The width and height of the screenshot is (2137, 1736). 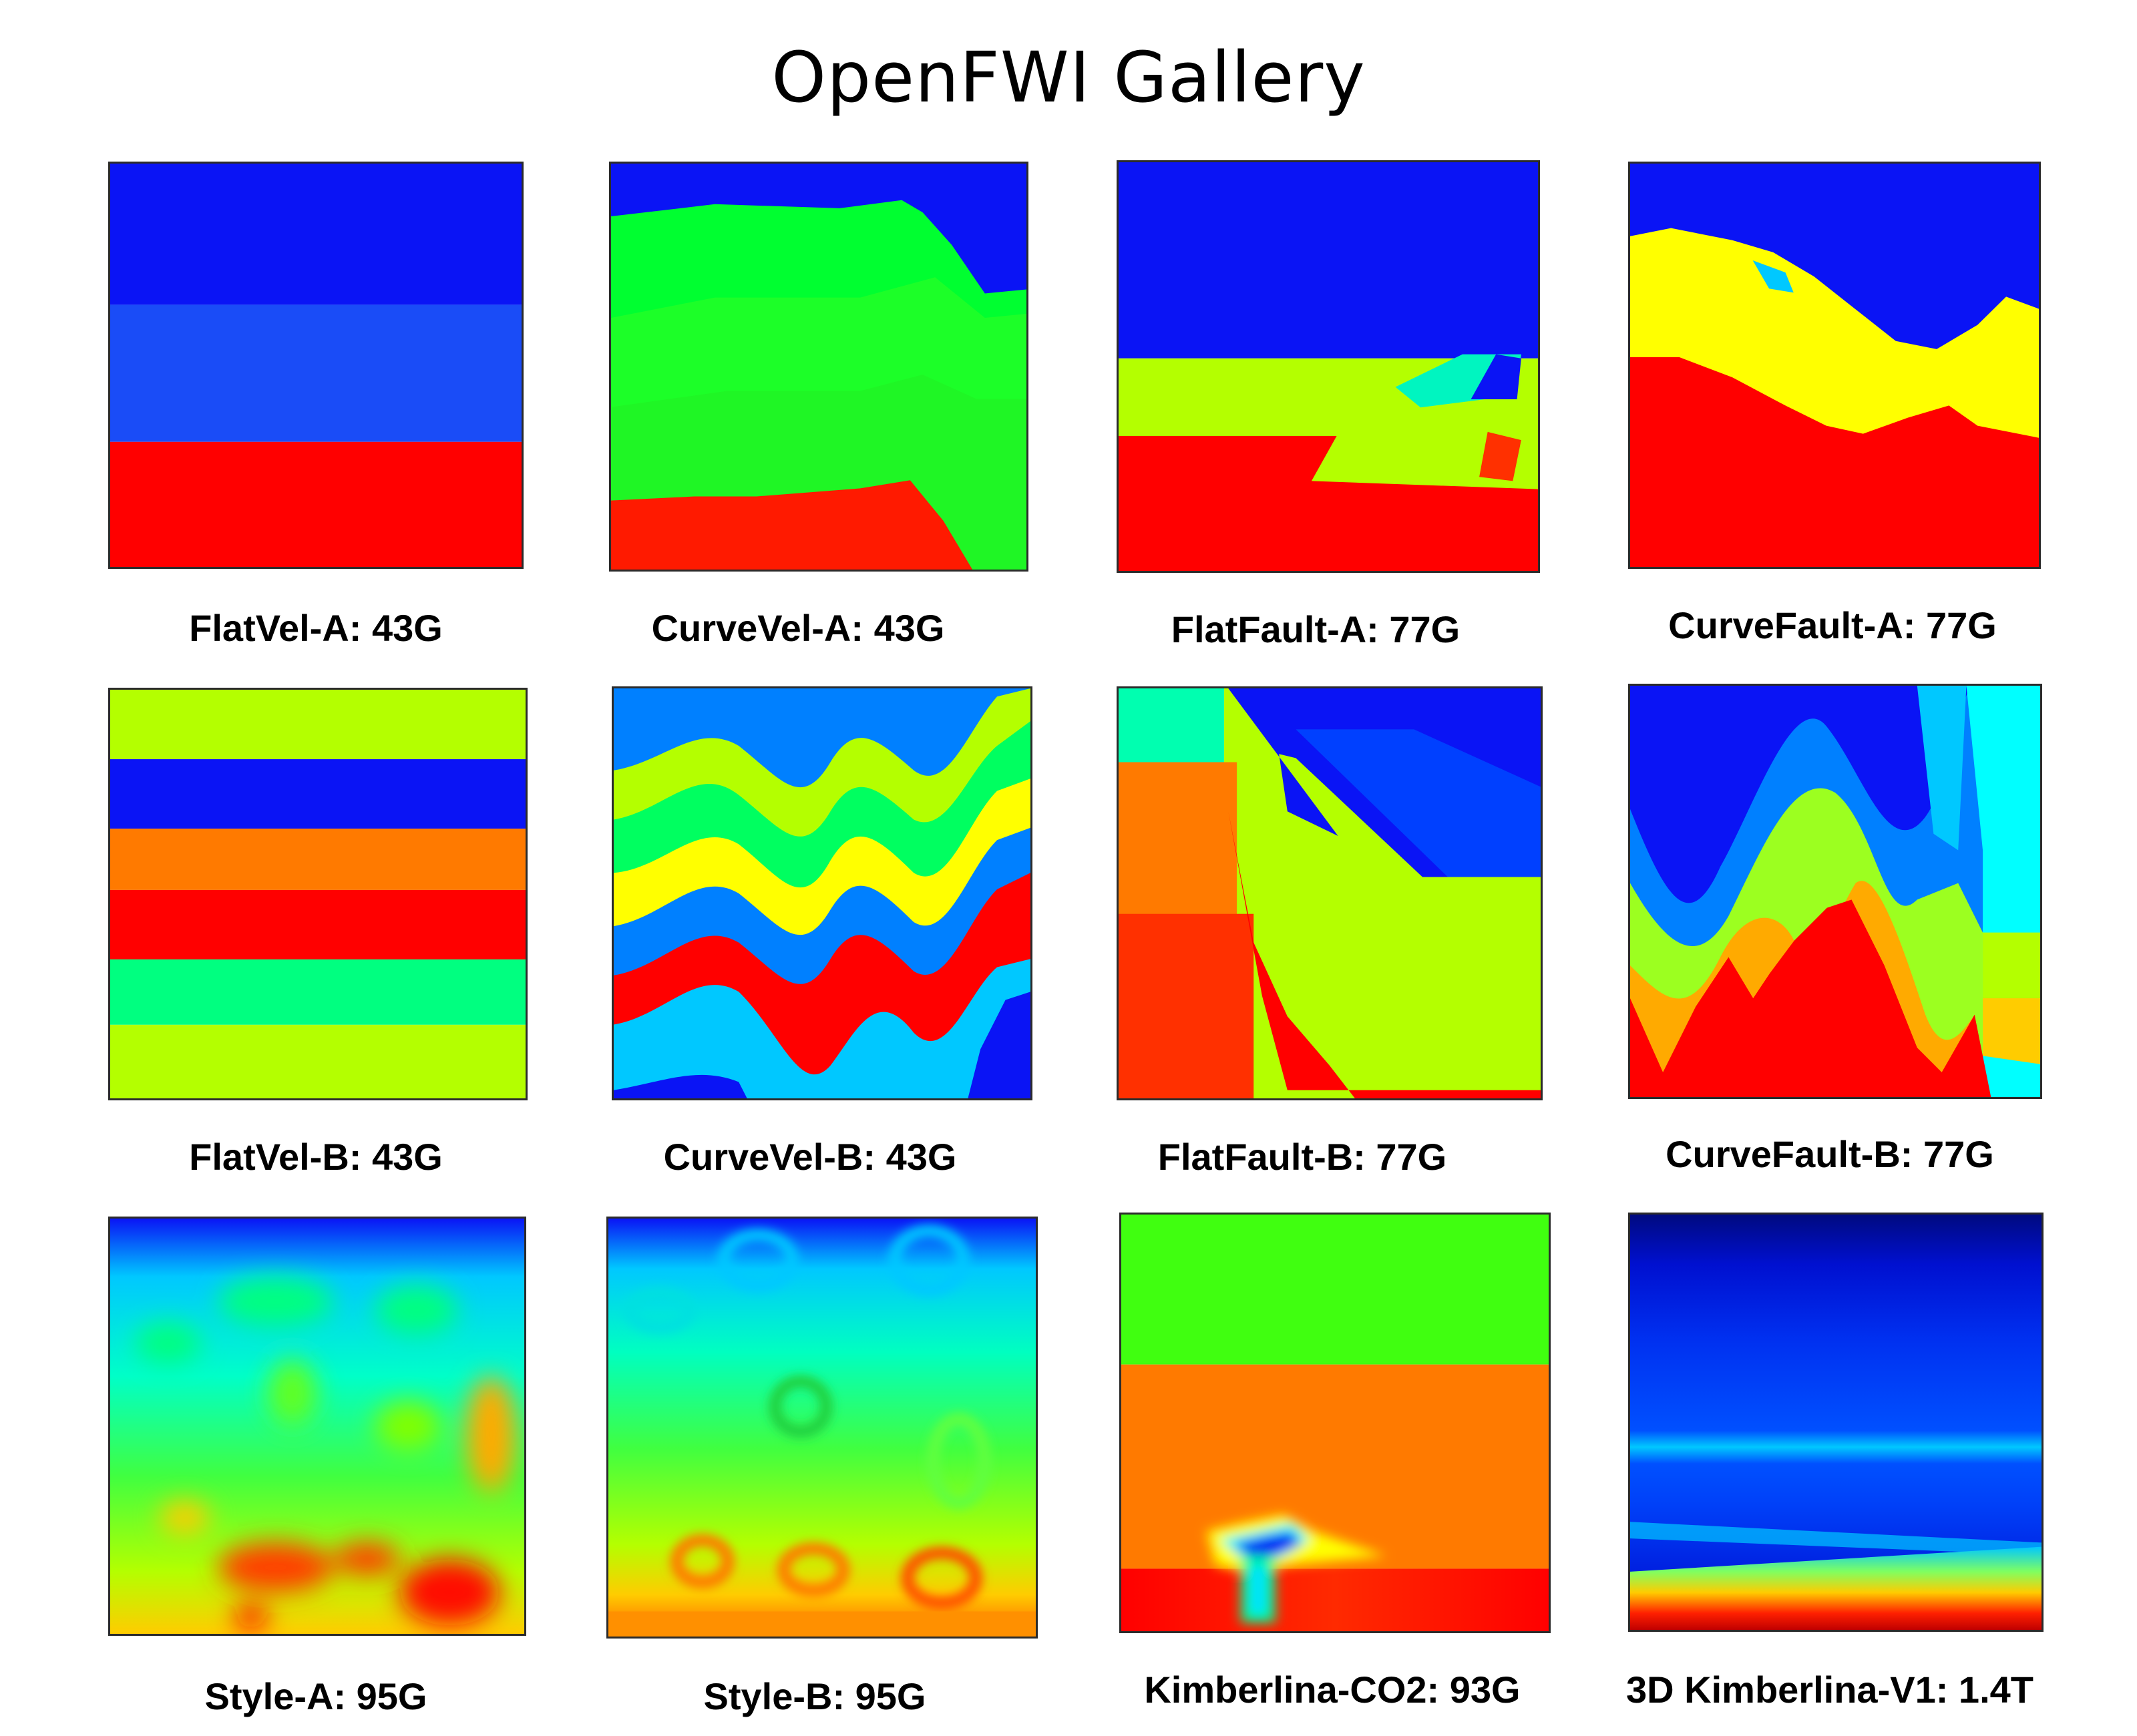 I want to click on velocity-map-curvefault-a, so click(x=1834, y=365).